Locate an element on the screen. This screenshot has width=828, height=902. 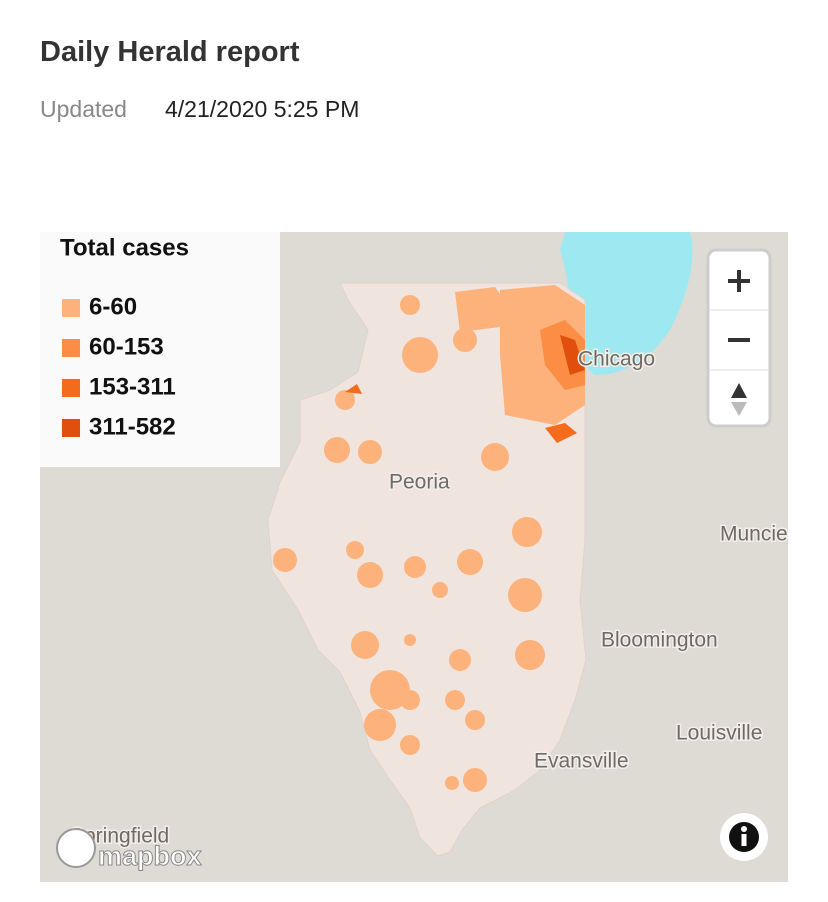
place-label: Muncie is located at coordinates (754, 534).